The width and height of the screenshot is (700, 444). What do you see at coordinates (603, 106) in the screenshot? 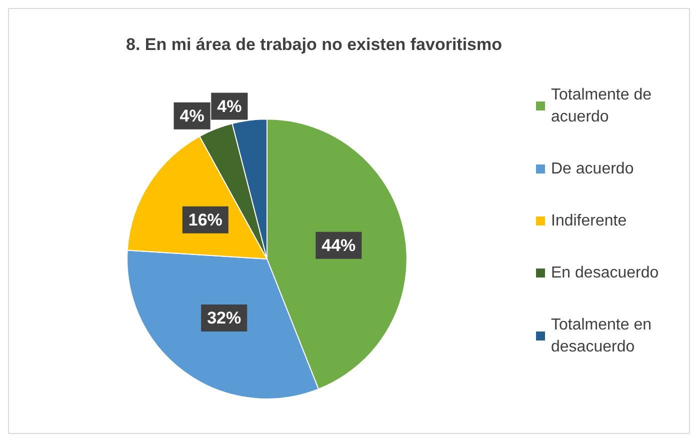
I see `legend-label: Totalmente de acuerdo` at bounding box center [603, 106].